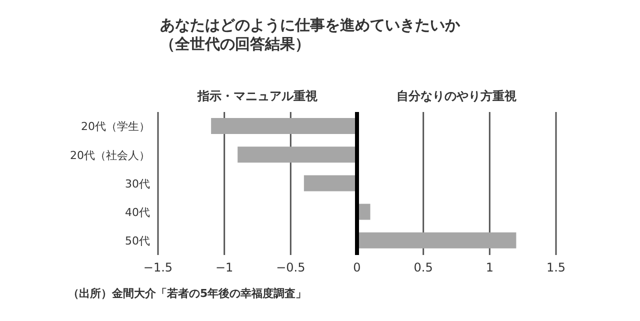  I want to click on x-tick-label: 1.5, so click(556, 267).